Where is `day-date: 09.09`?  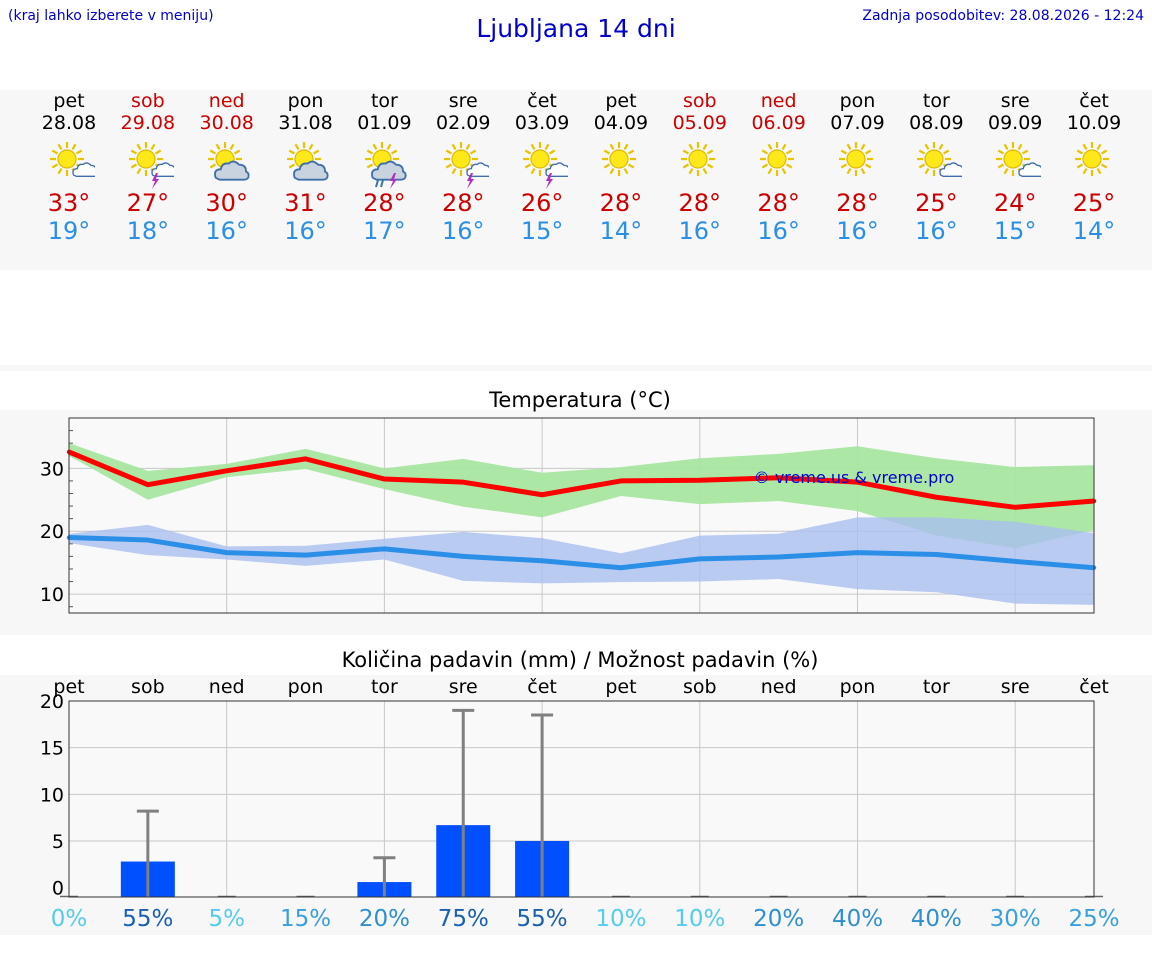
day-date: 09.09 is located at coordinates (1015, 123).